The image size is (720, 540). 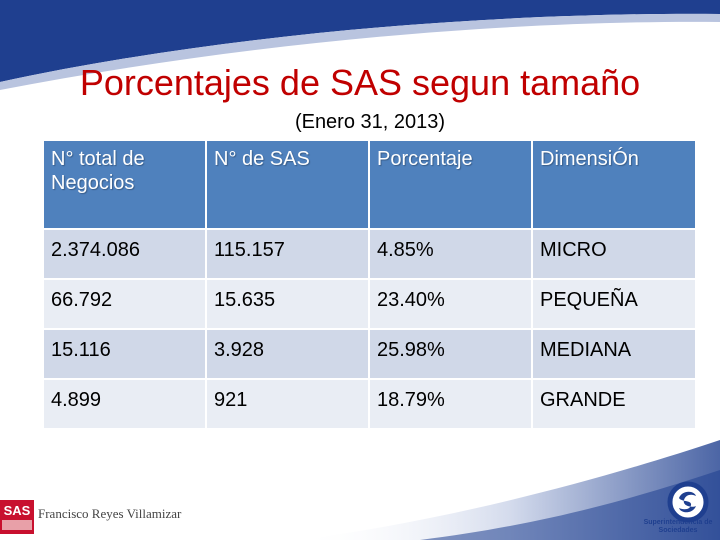 What do you see at coordinates (614, 404) in the screenshot?
I see `cell-dimension: GRANDE` at bounding box center [614, 404].